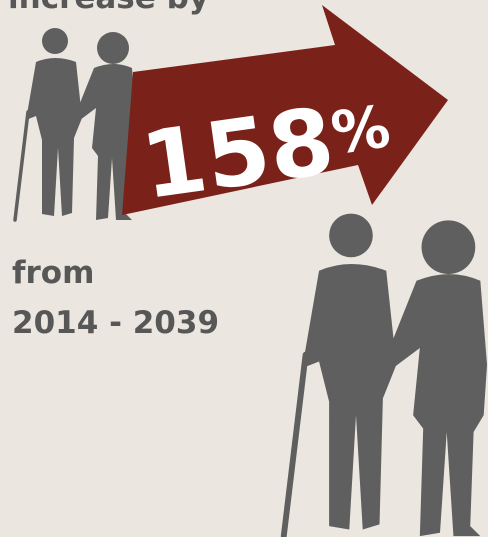 This screenshot has width=488, height=537. What do you see at coordinates (115, 323) in the screenshot?
I see `period-range: 2014 - 2039` at bounding box center [115, 323].